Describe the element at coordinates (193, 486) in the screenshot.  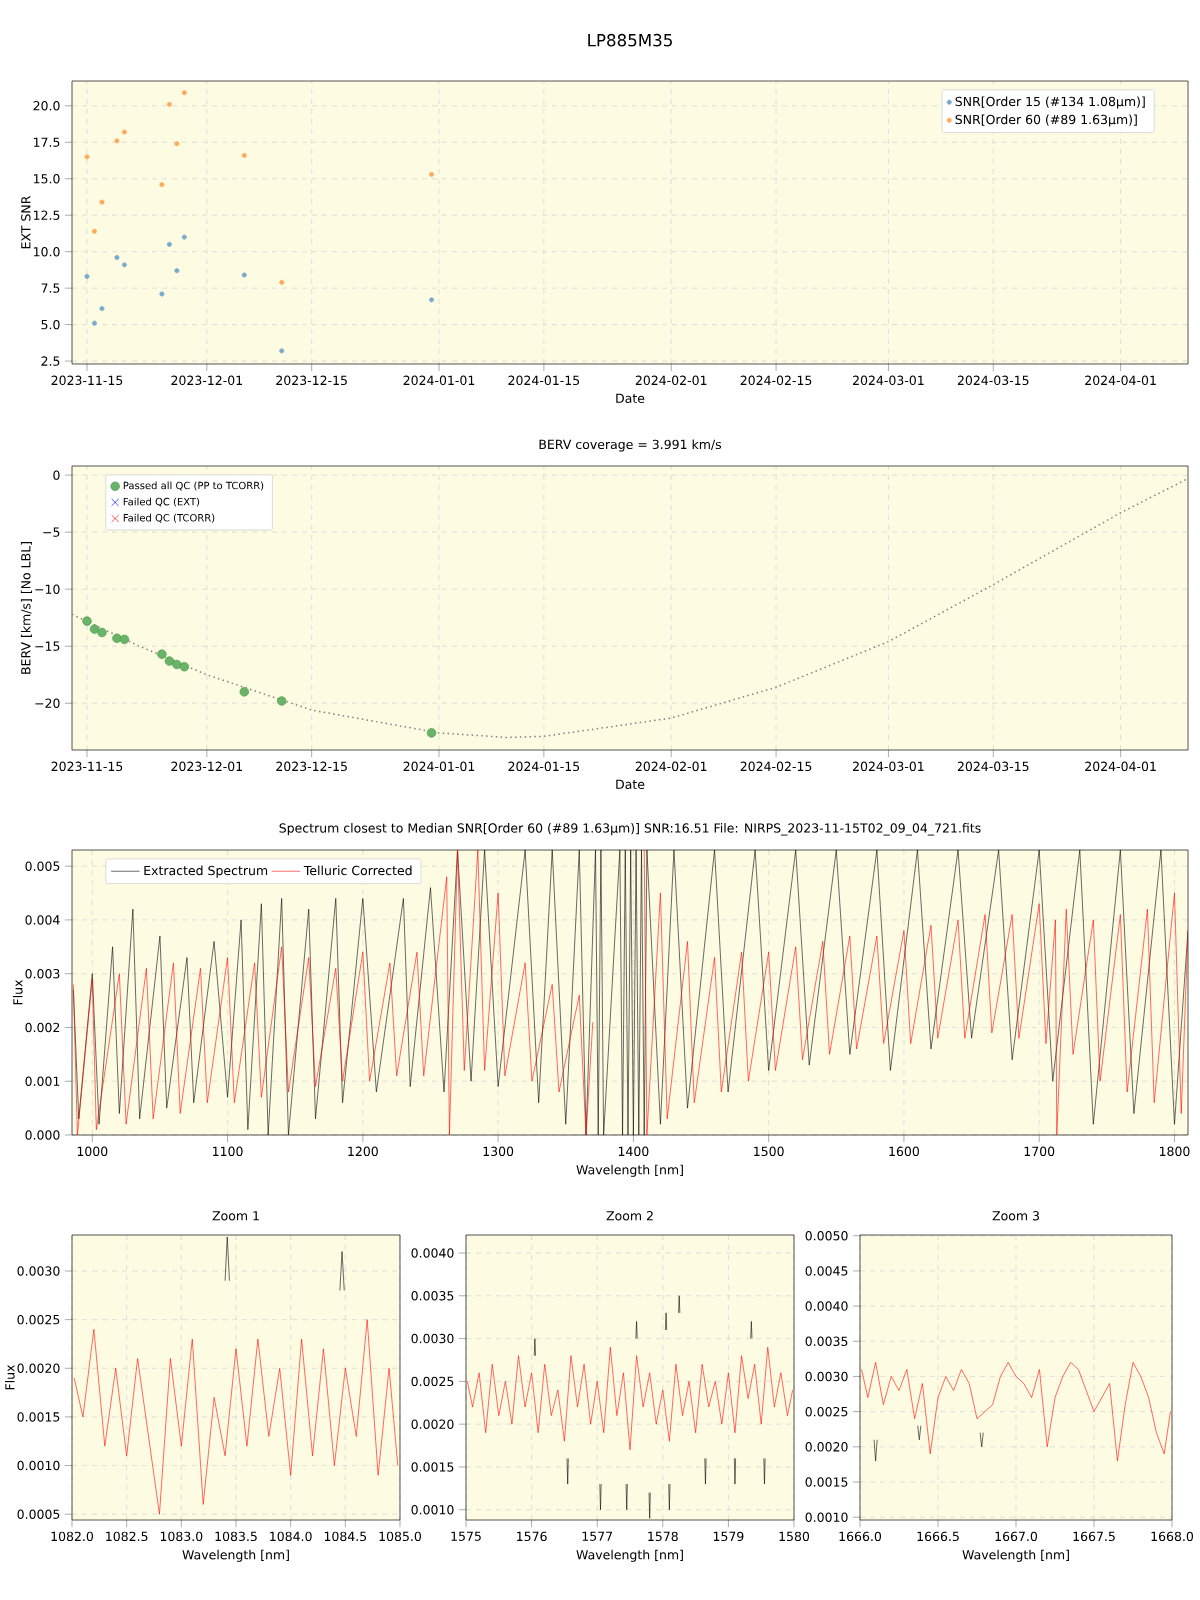
I see `legend-label: Passed all QC (PP to TCORR)` at that location.